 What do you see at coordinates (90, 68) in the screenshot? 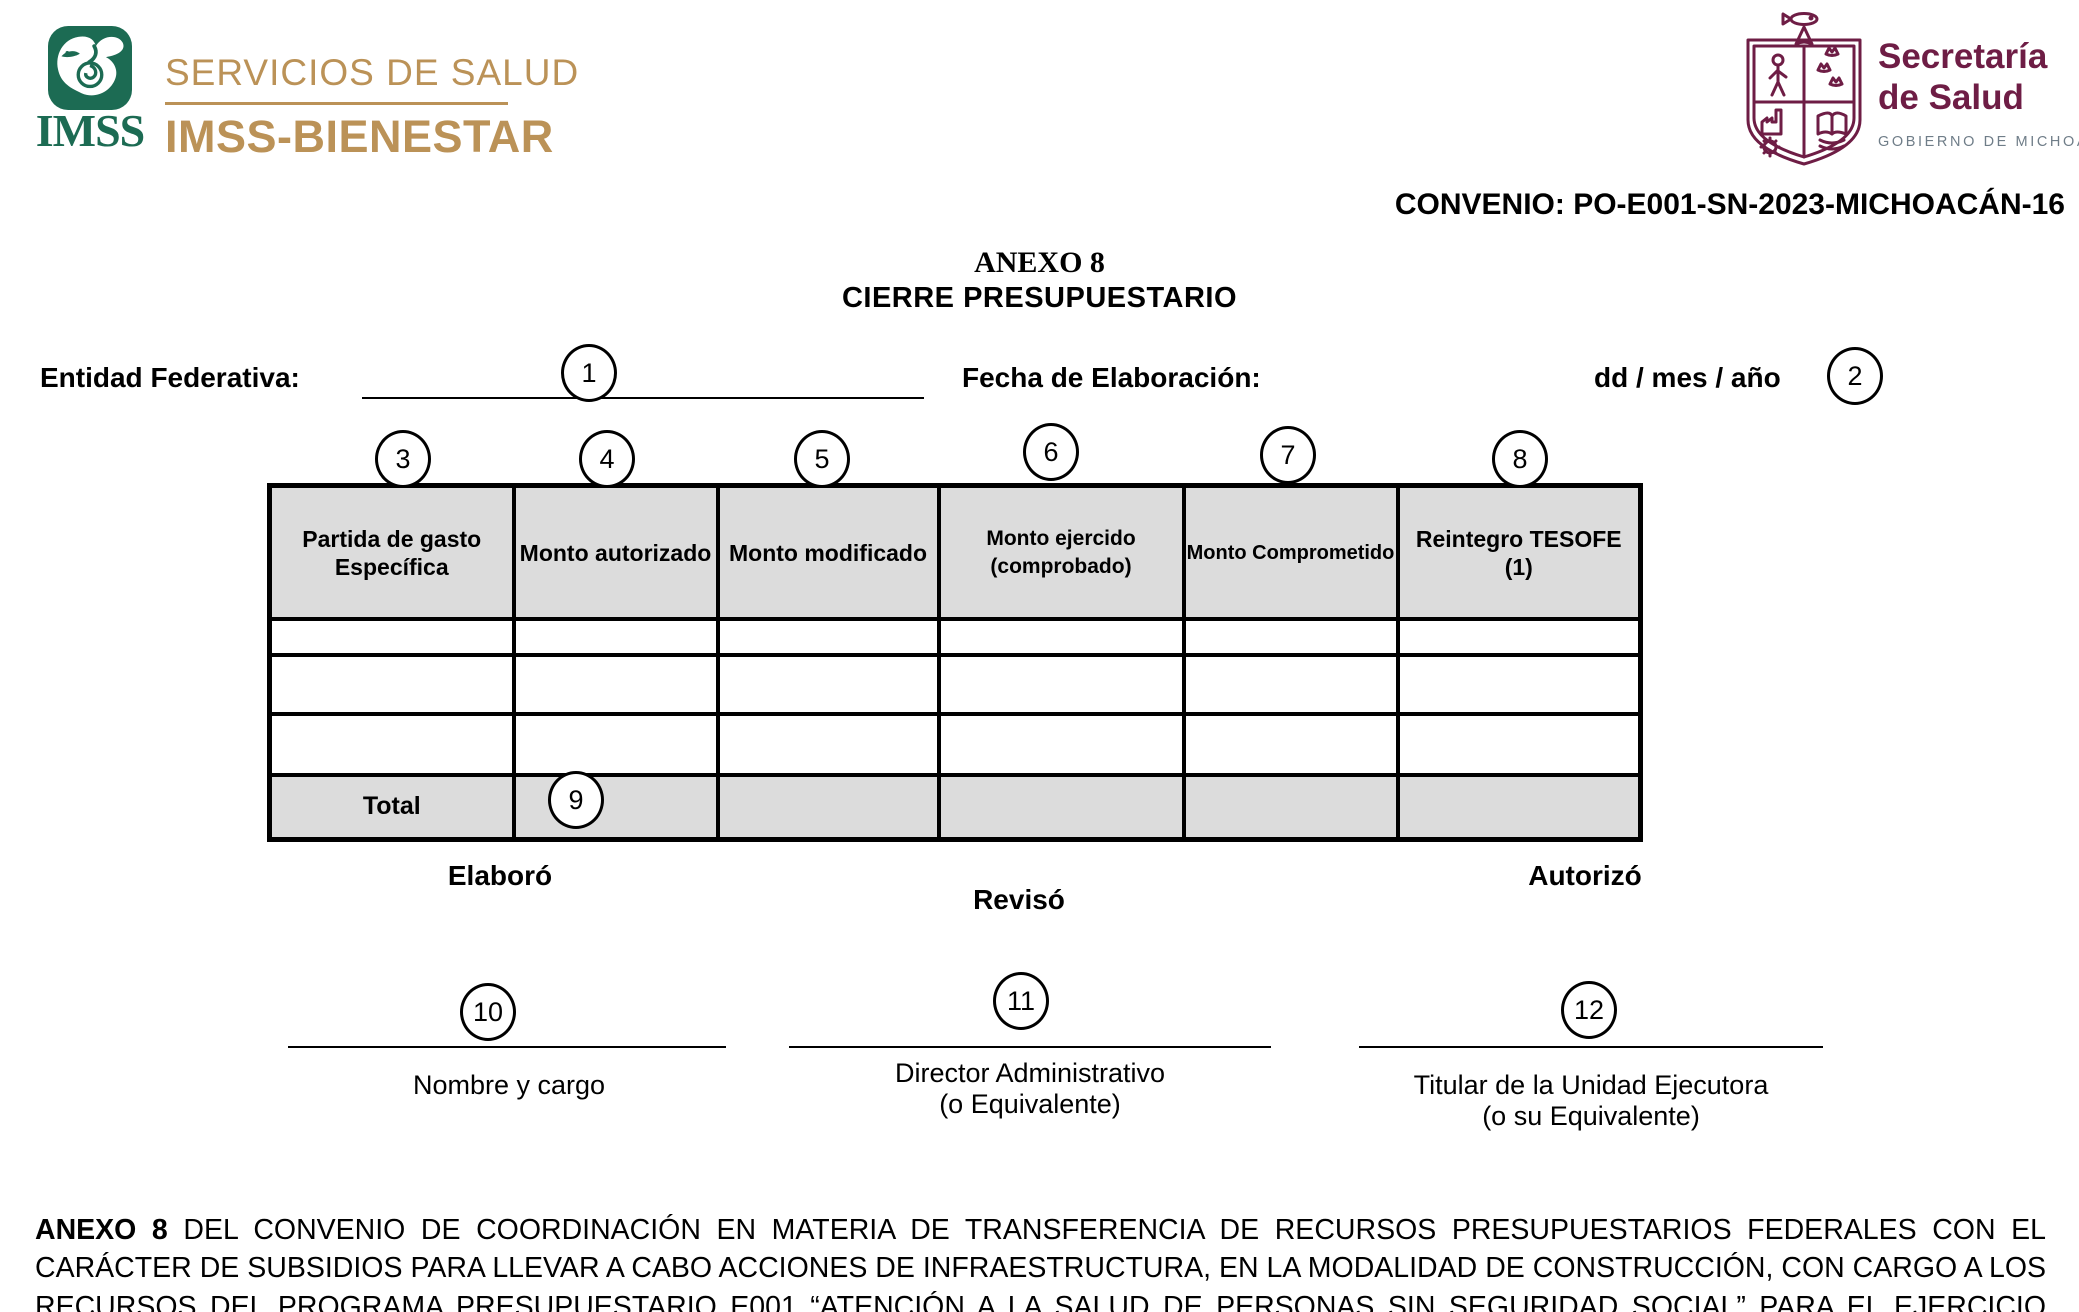
I see `imss-logo-icon` at bounding box center [90, 68].